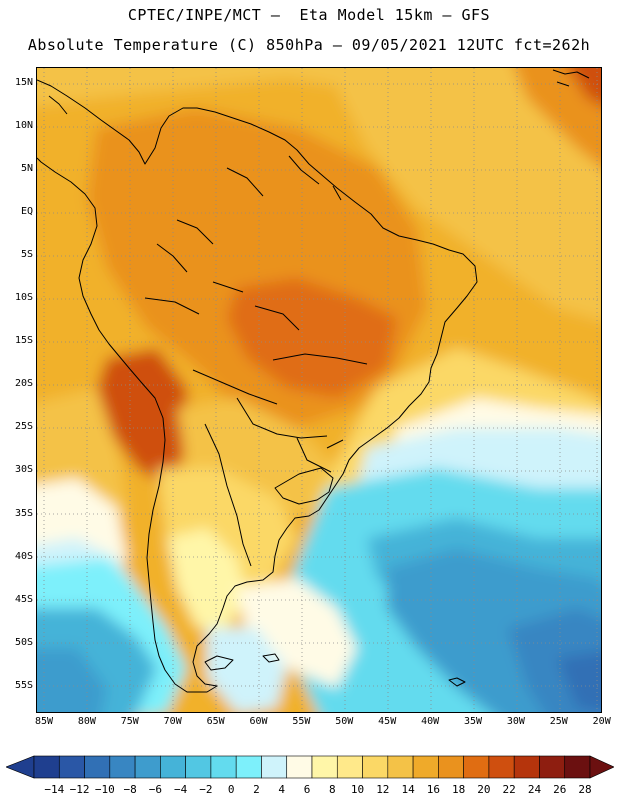  I want to click on colorbar-label: −4, so click(181, 789).